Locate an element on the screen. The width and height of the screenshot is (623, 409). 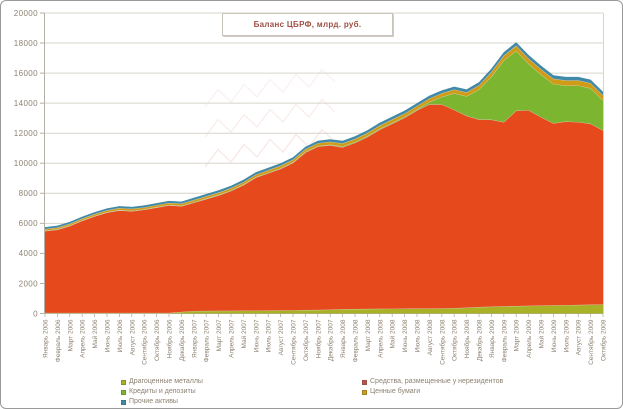
x-axis-tick-label: Июнь 2006 is located at coordinates (108, 335).